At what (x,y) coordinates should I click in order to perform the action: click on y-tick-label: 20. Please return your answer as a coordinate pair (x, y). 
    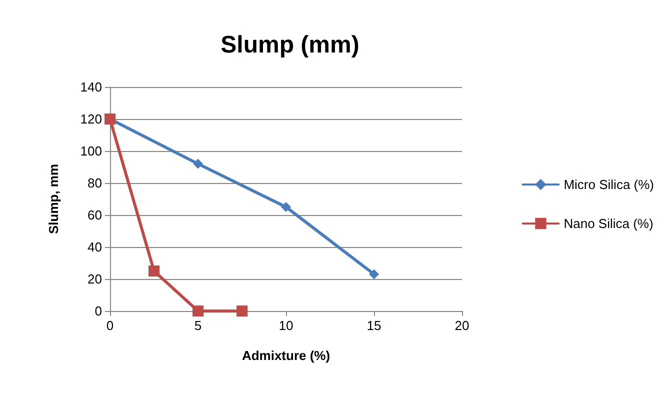
    Looking at the image, I should click on (95, 279).